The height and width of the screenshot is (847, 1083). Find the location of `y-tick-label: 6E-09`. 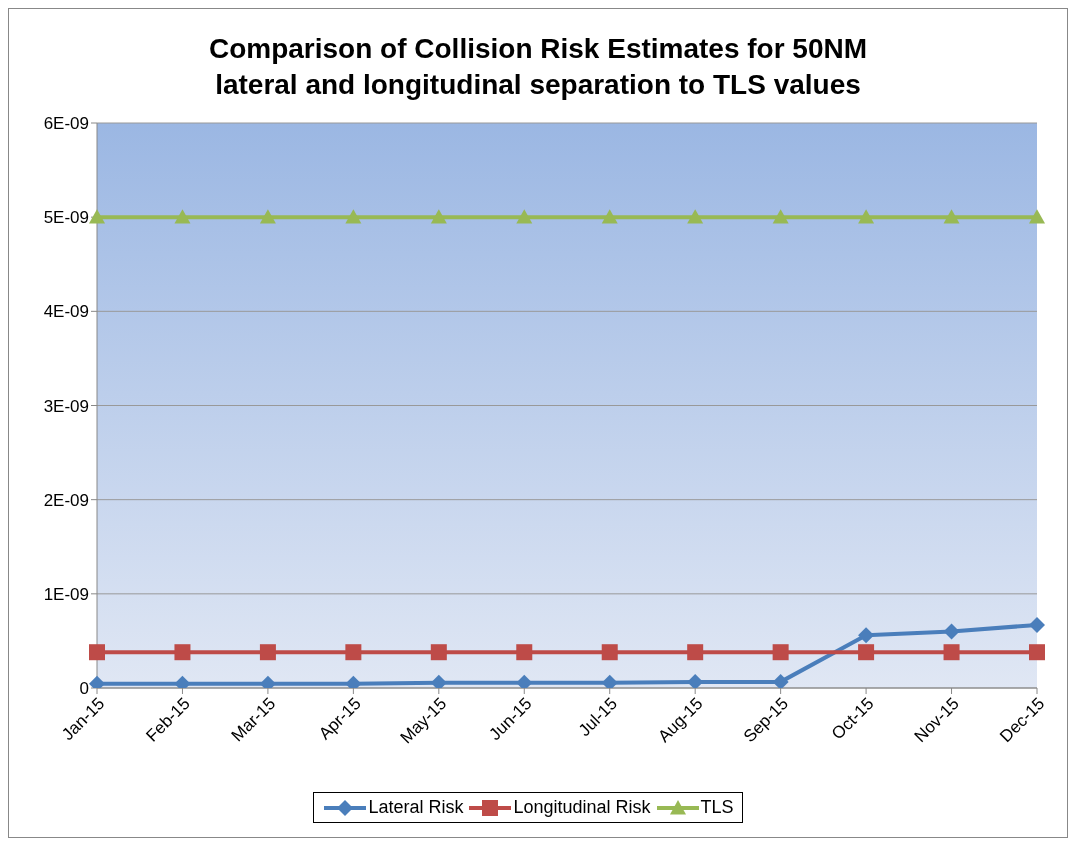

y-tick-label: 6E-09 is located at coordinates (66, 124).